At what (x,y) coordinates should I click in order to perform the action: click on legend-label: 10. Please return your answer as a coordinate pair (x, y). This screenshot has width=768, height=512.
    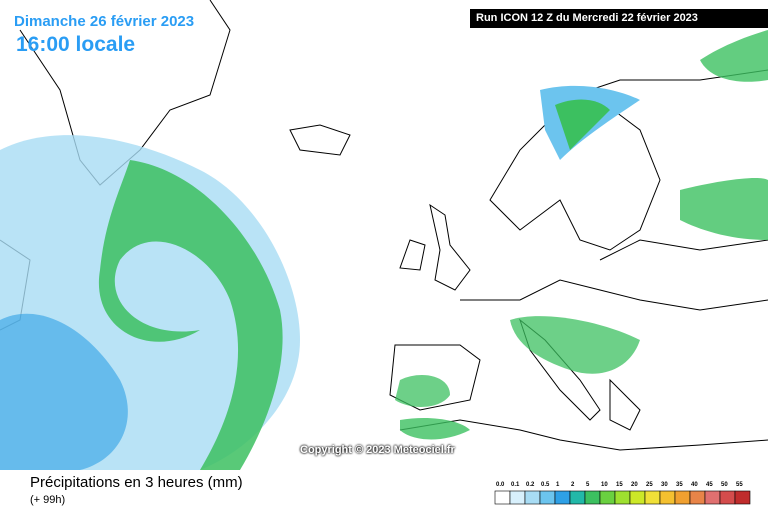
    Looking at the image, I should click on (604, 485).